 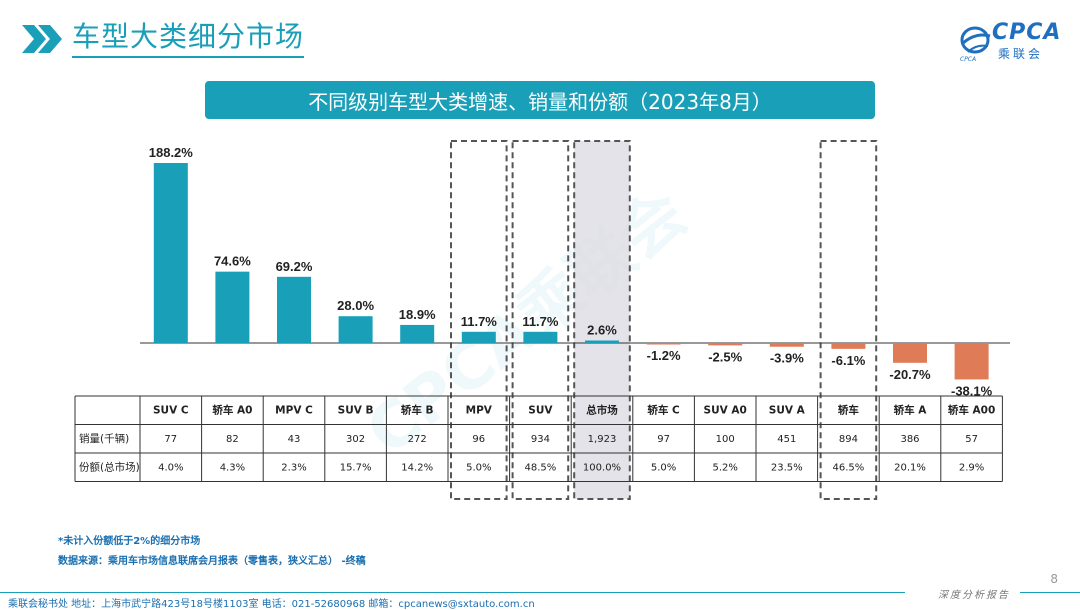 What do you see at coordinates (540, 100) in the screenshot?
I see `chart-title-banner: 不同级别车型大类增速、销量和份额（2023年8月）` at bounding box center [540, 100].